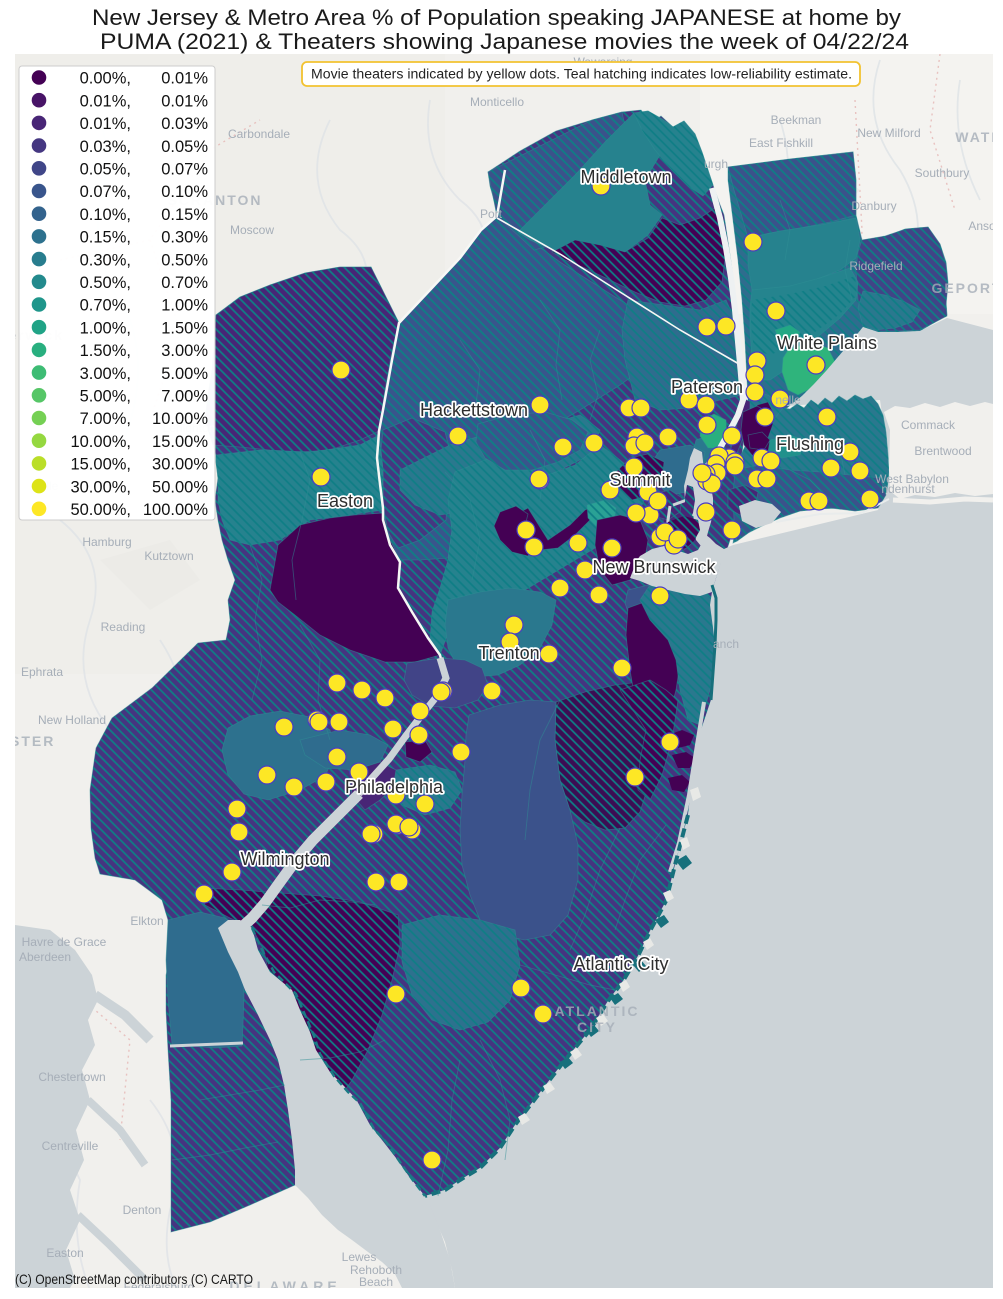 Image resolution: width=1003 pixels, height=1299 pixels. What do you see at coordinates (284, 859) in the screenshot?
I see `svg-text: Wilmington` at bounding box center [284, 859].